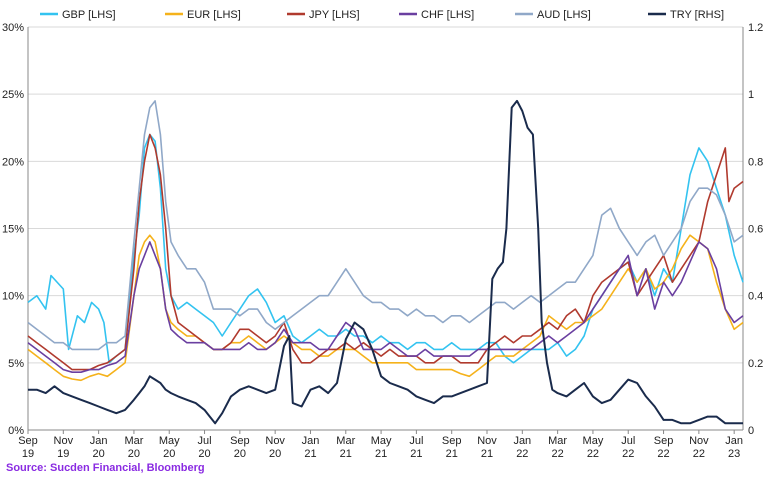 This screenshot has height=484, width=770. What do you see at coordinates (16, 431) in the screenshot?
I see `left-tick-label: 0%` at bounding box center [16, 431].